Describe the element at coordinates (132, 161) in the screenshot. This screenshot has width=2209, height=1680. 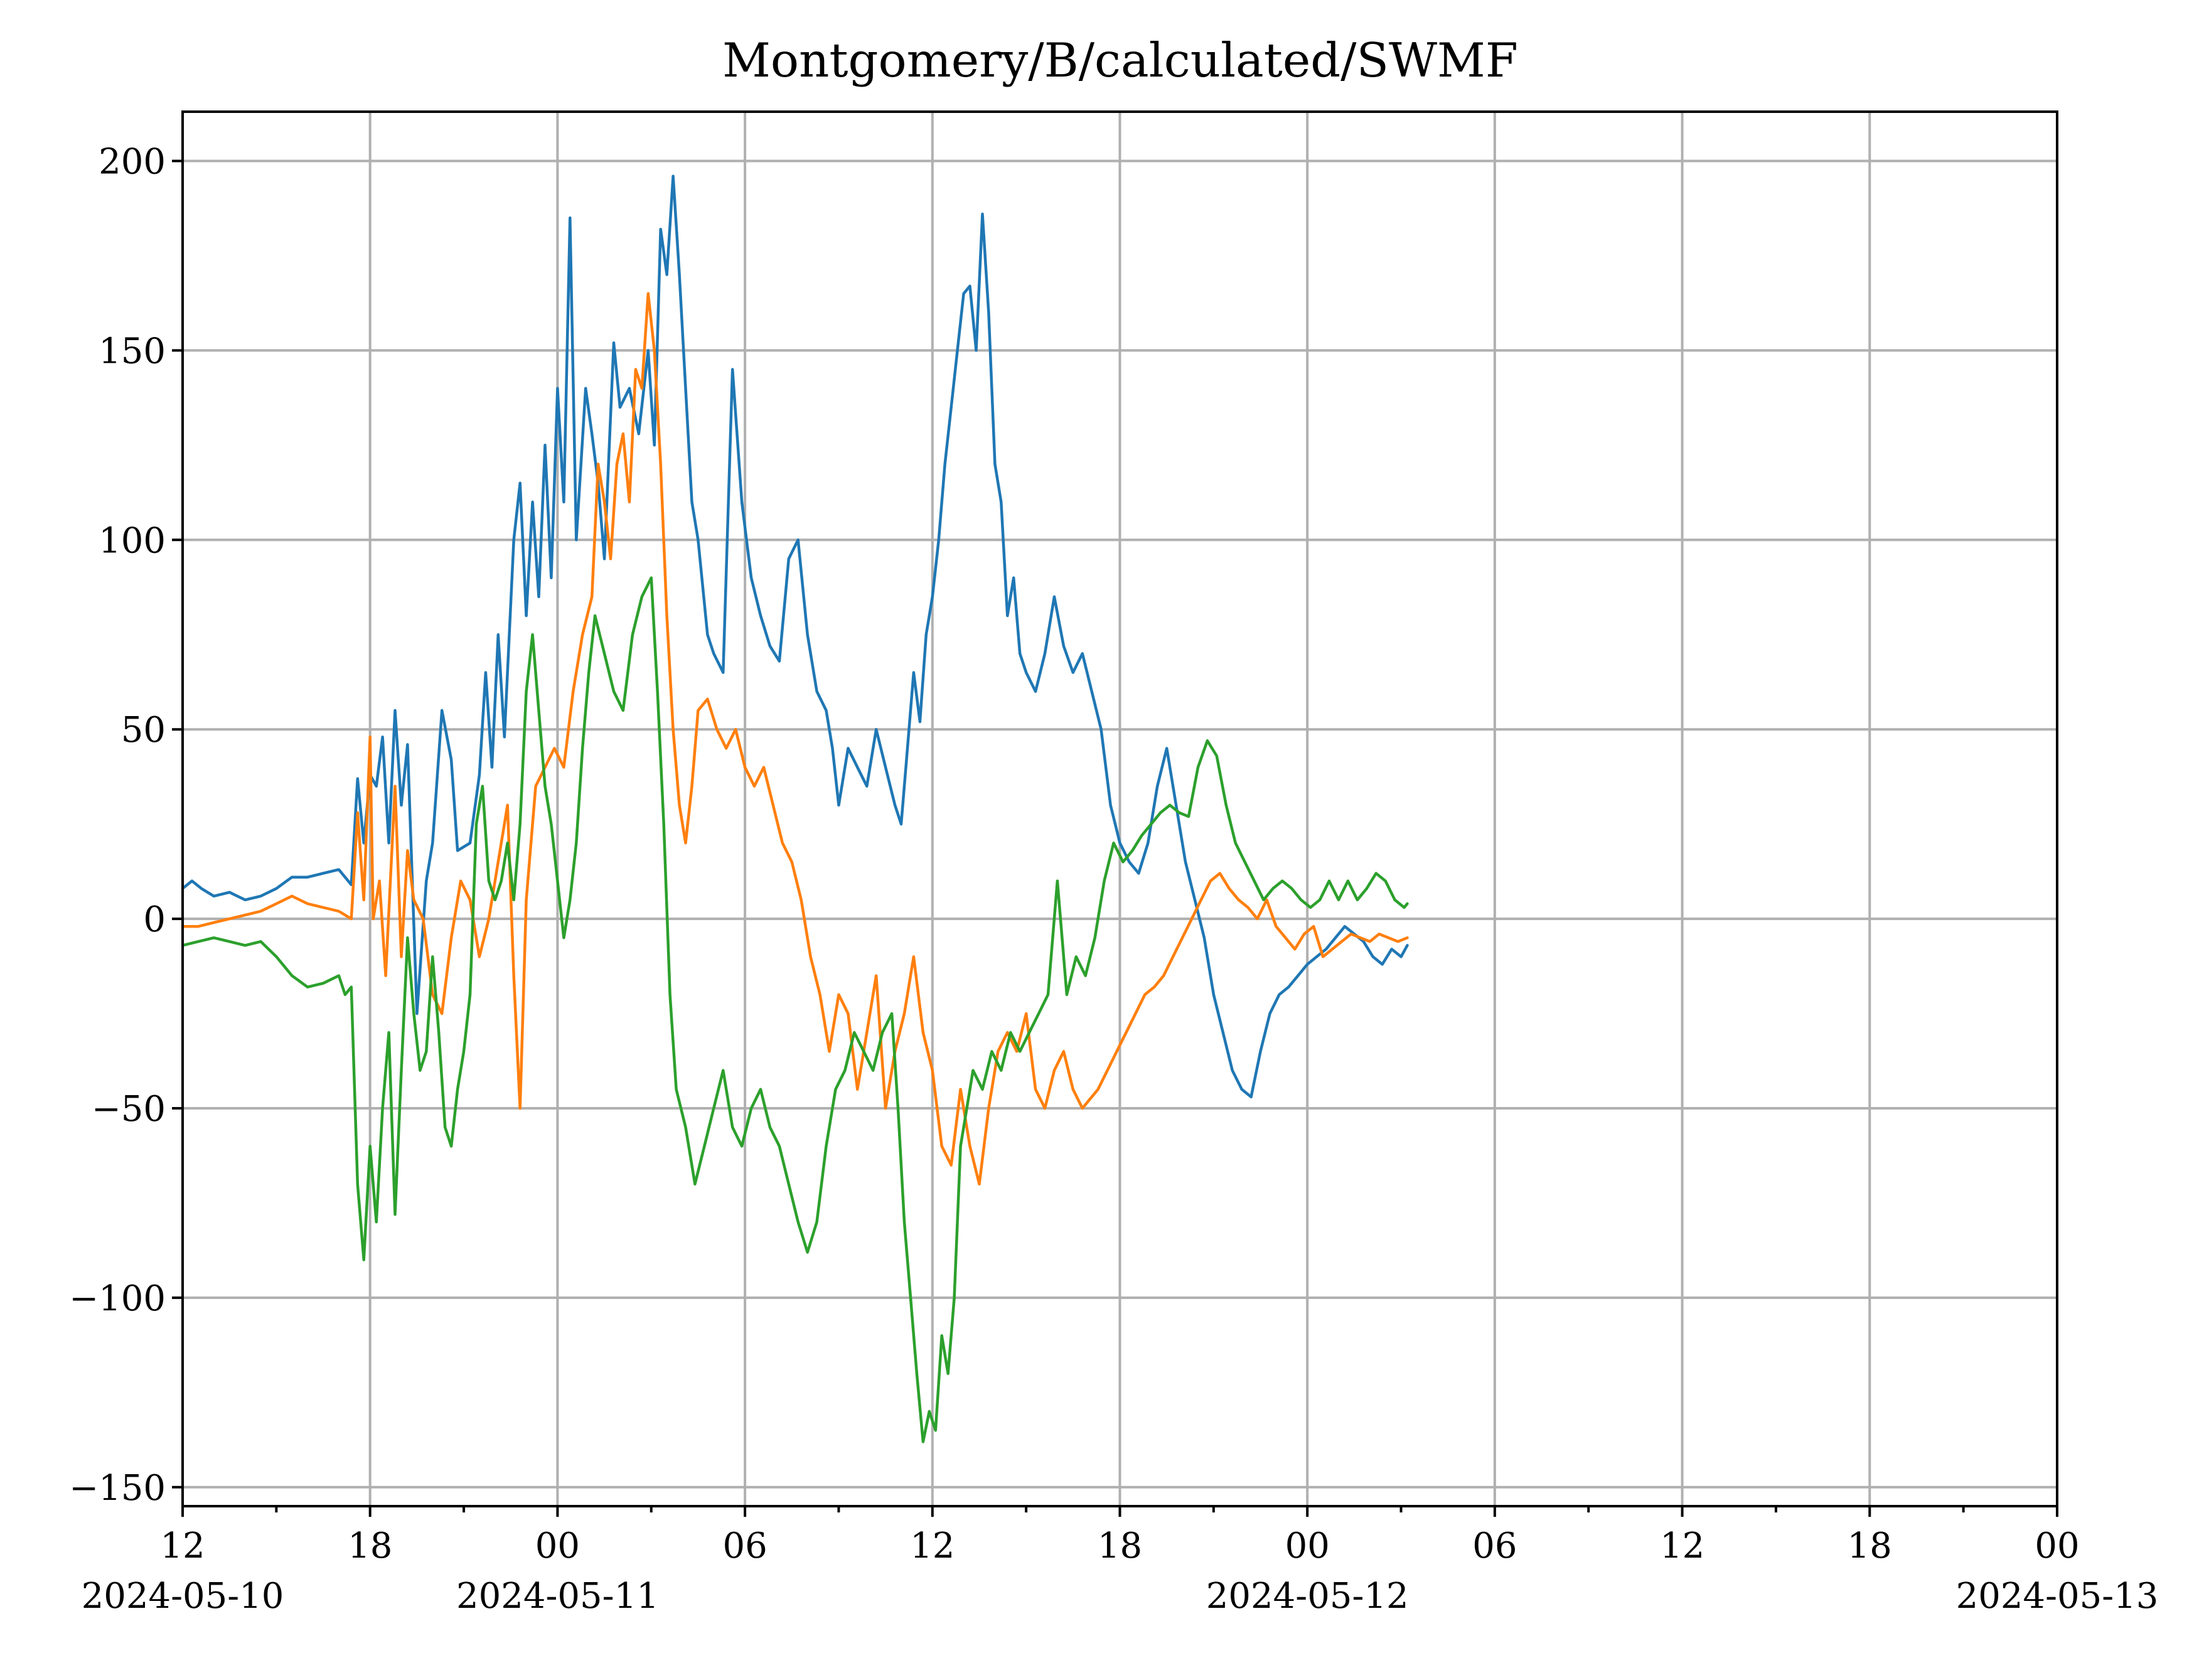
I see `y-tick-label: 200` at that location.